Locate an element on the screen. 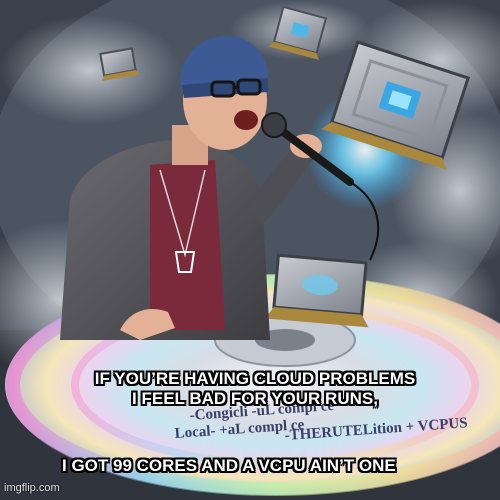 The width and height of the screenshot is (500, 500). pendant-icon is located at coordinates (185, 262).